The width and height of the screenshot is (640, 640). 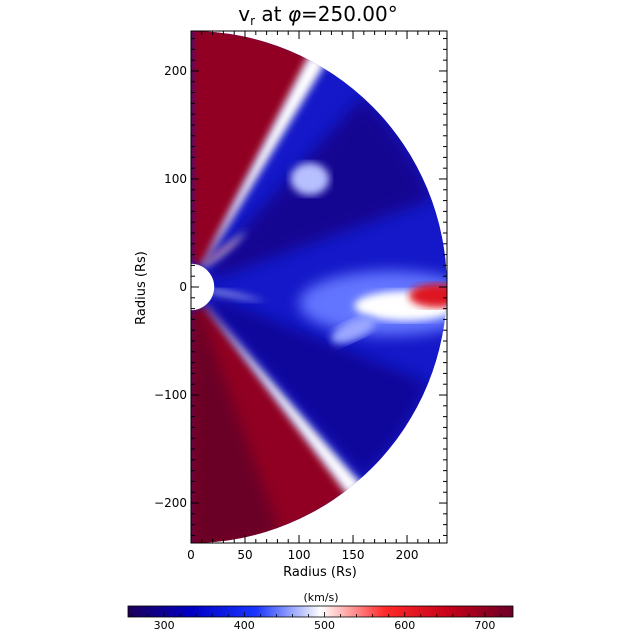 What do you see at coordinates (404, 625) in the screenshot?
I see `colorbar-tick-label: 600` at bounding box center [404, 625].